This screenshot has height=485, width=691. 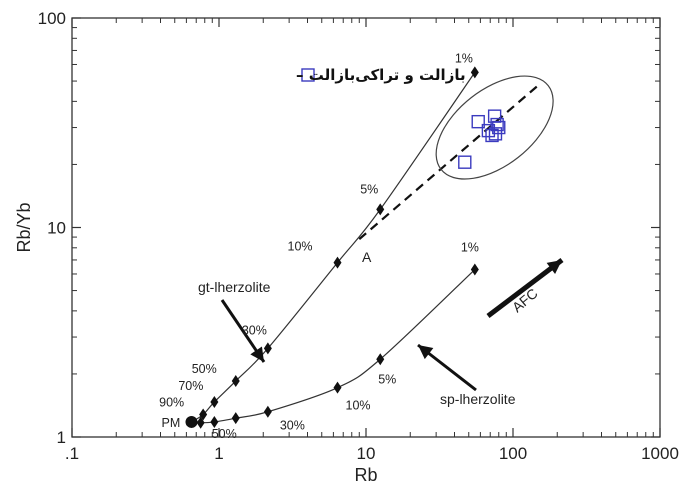 I want to click on legend-label: بازالت و تراکی‌بازالت –, so click(x=381, y=75).